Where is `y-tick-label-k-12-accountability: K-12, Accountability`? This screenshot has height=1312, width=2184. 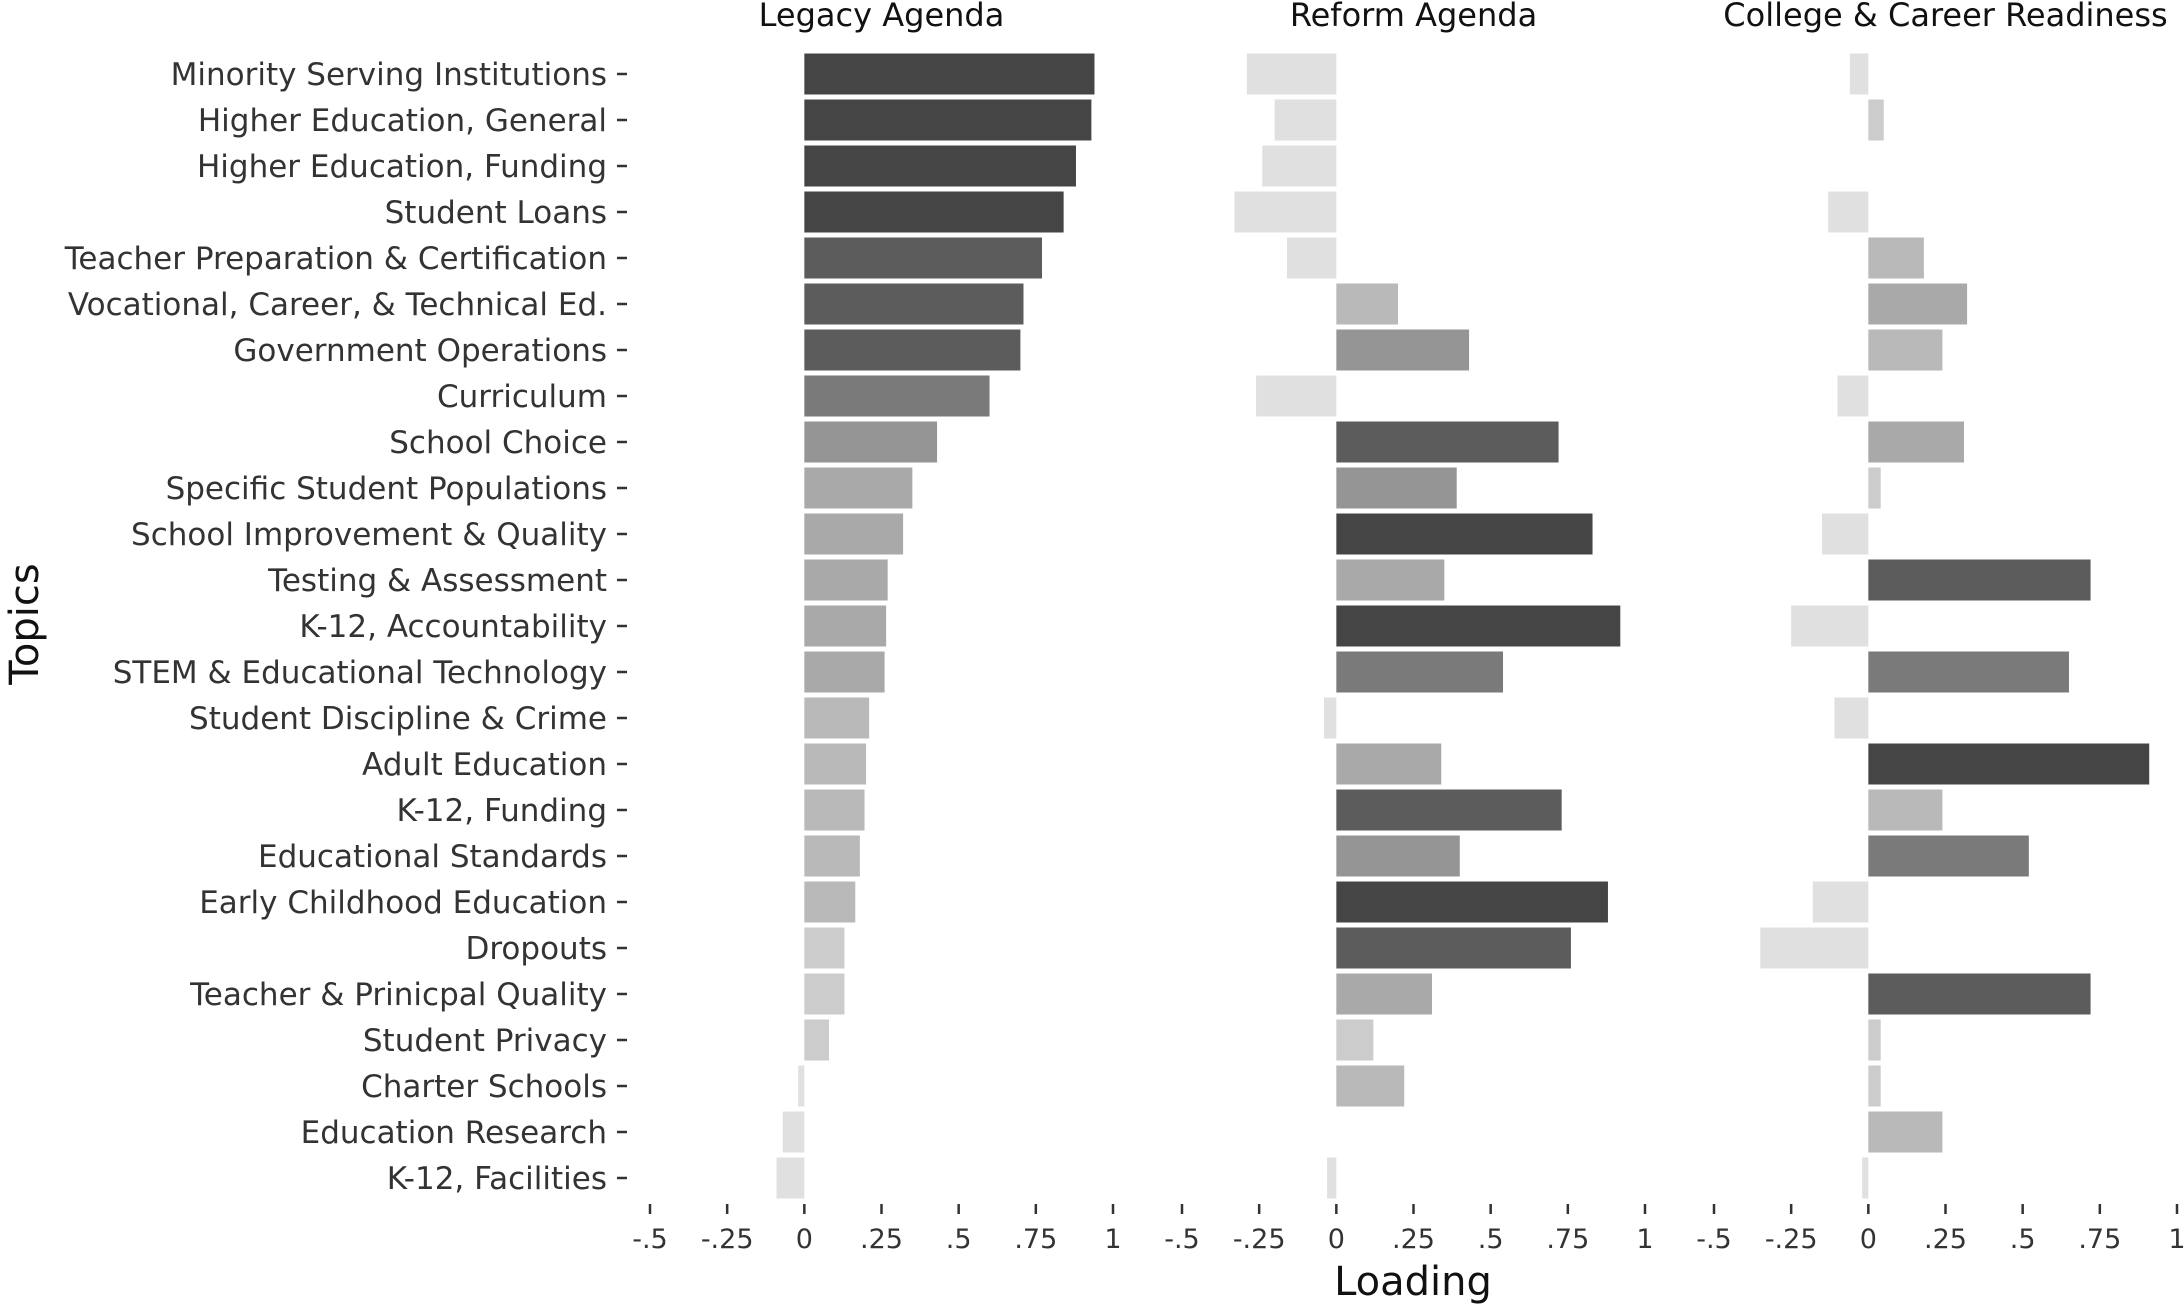 y-tick-label-k-12-accountability: K-12, Accountability is located at coordinates (453, 627).